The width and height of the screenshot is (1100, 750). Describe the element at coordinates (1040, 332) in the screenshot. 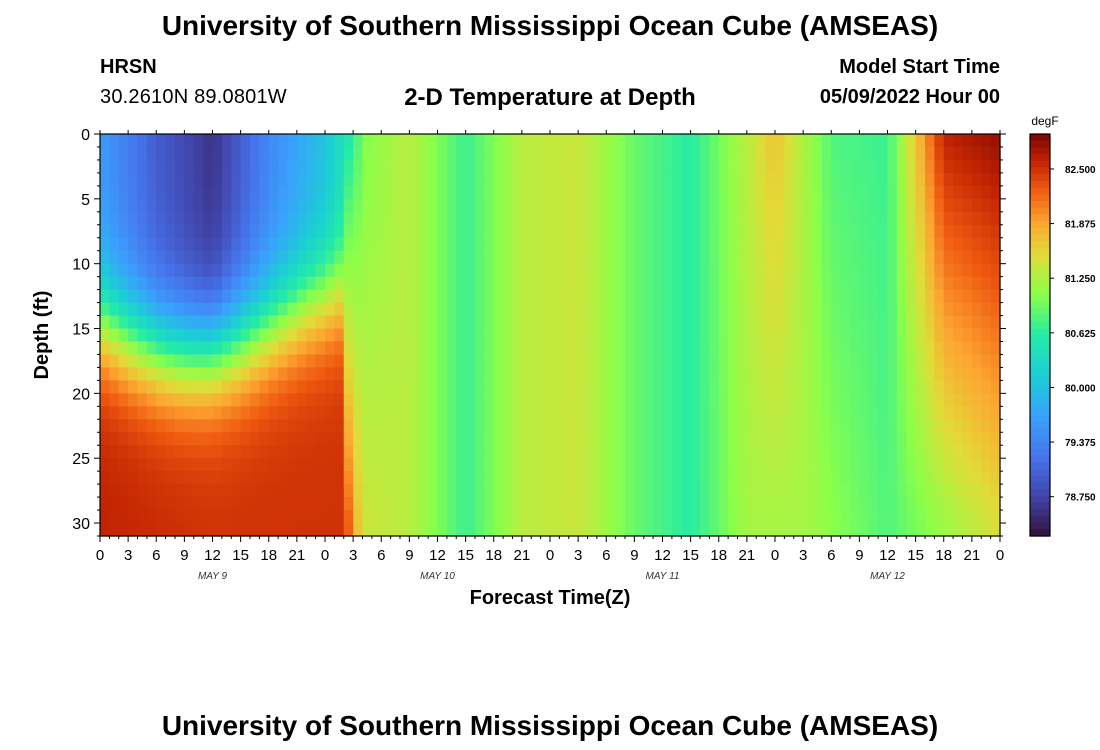

I see `colorbar-segment` at that location.